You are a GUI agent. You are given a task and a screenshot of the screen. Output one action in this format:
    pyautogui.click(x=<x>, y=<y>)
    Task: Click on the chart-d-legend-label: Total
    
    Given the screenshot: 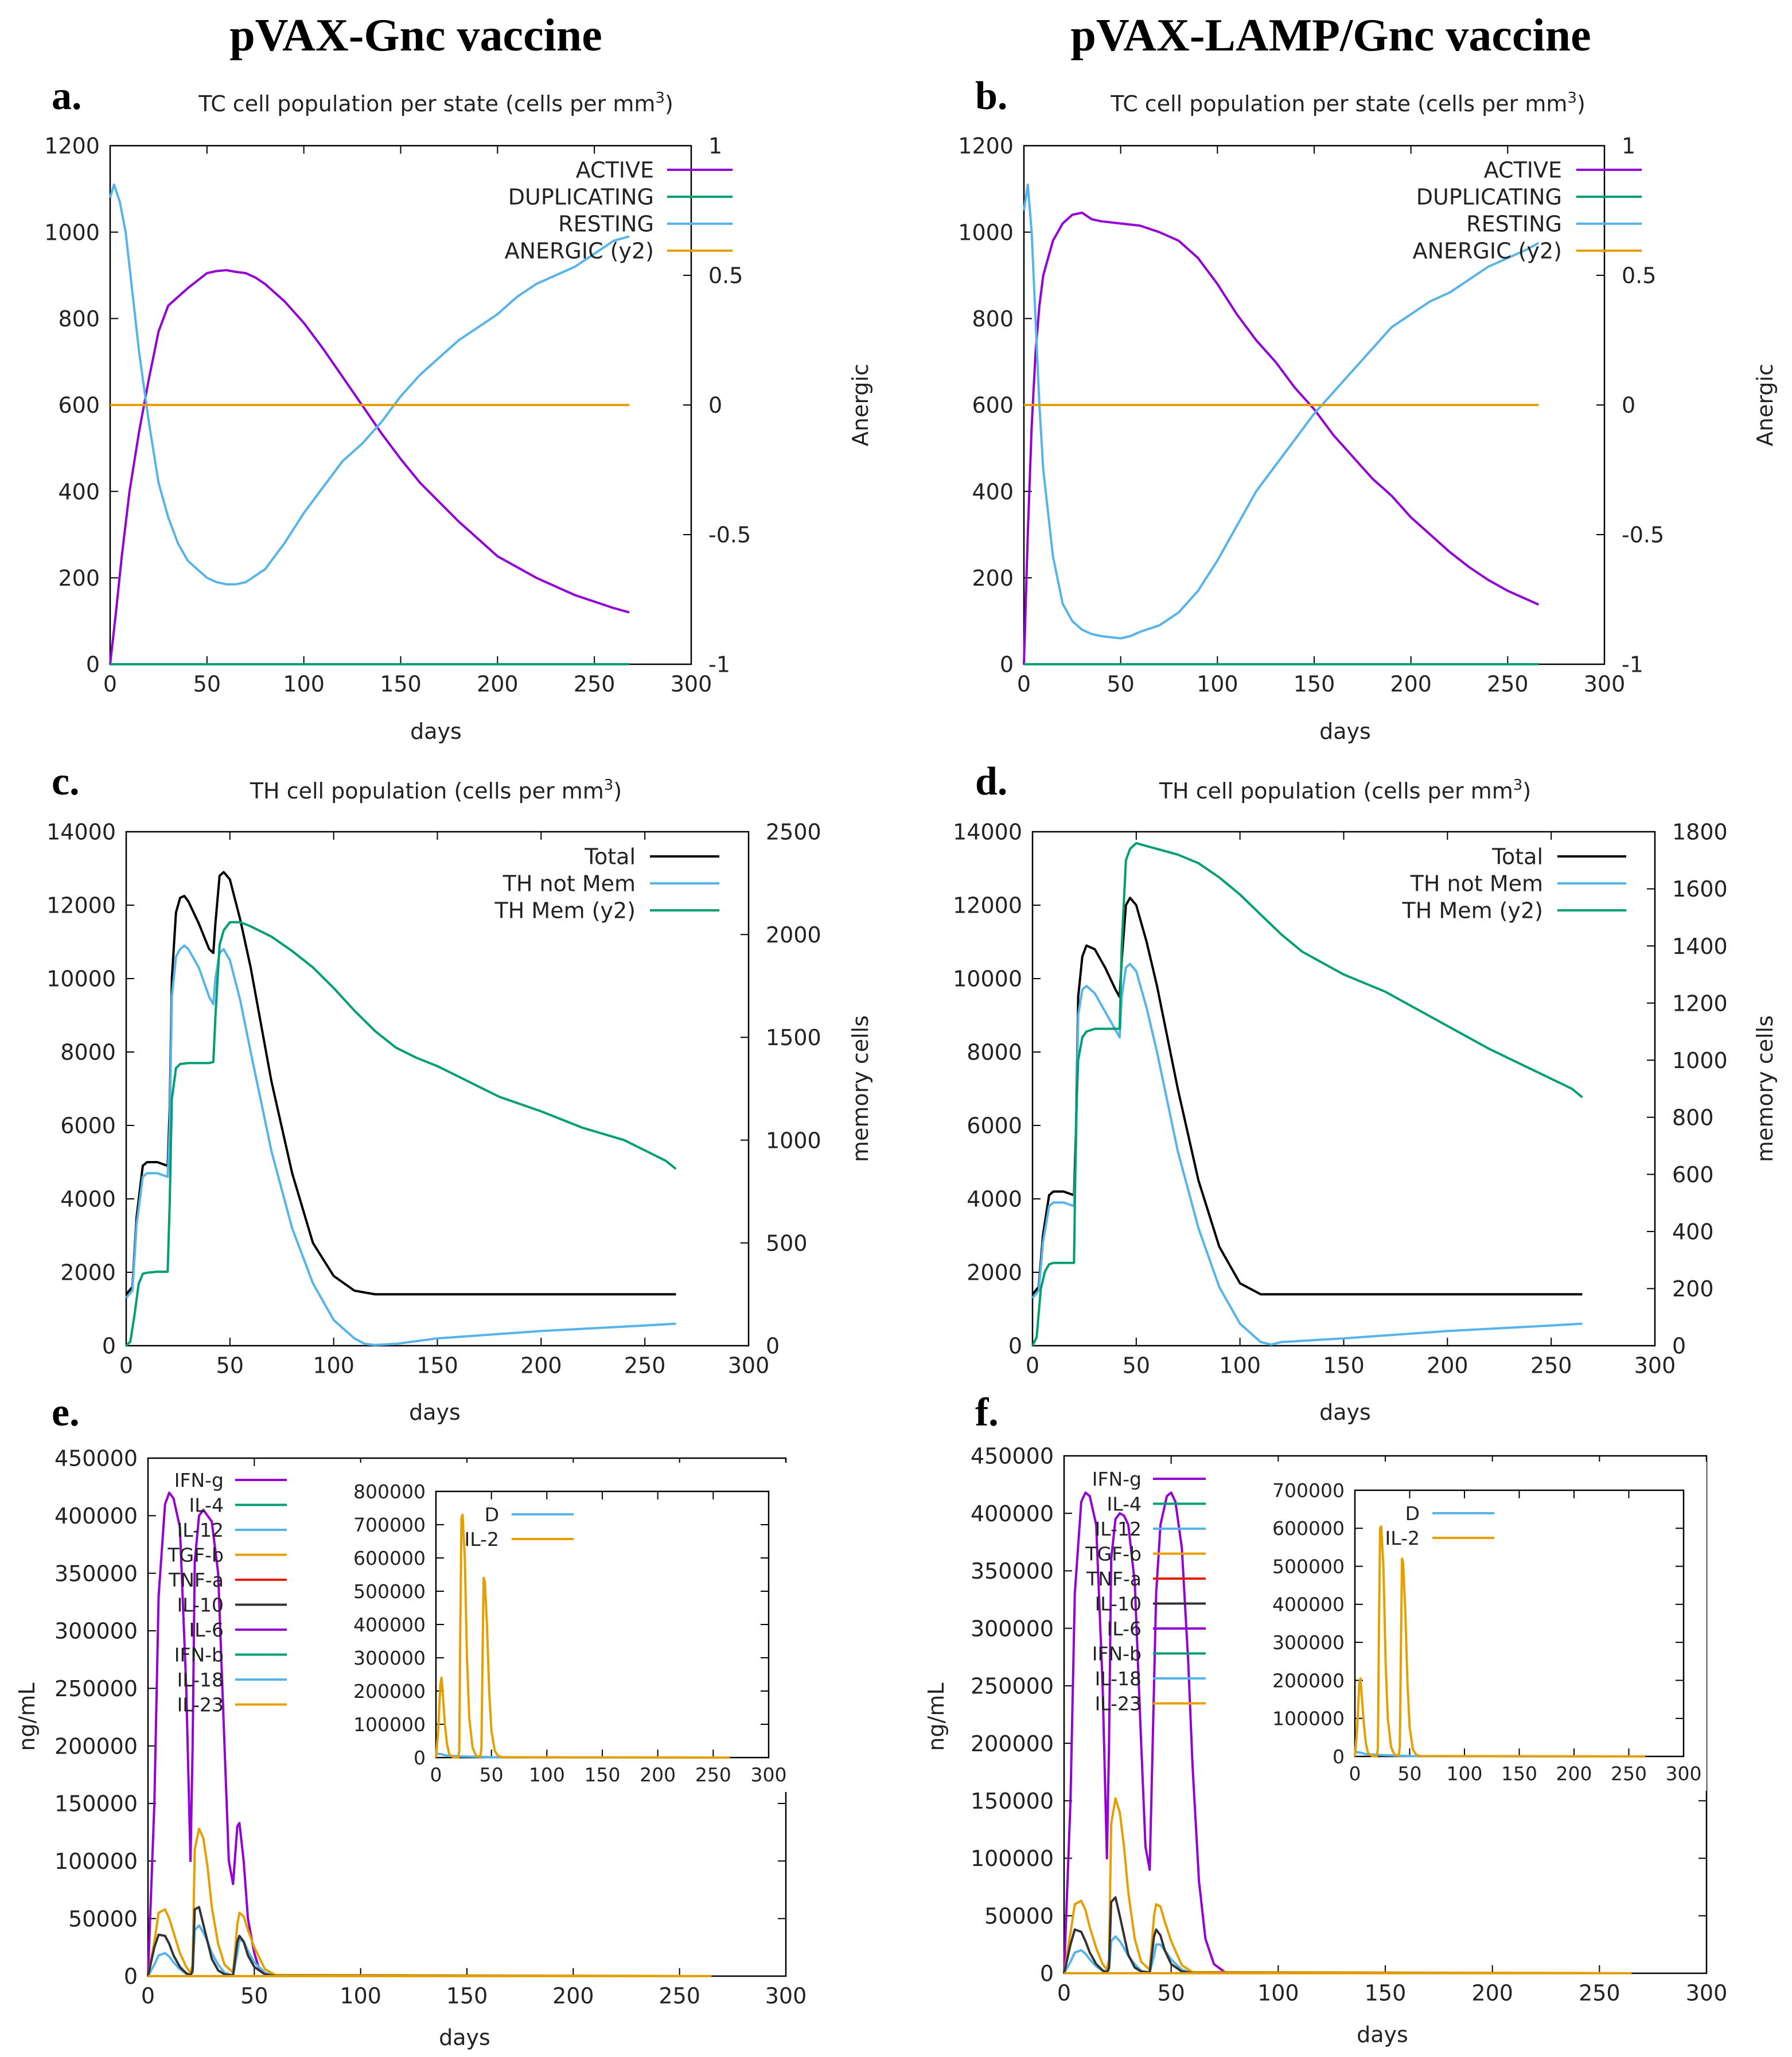 What is the action you would take?
    pyautogui.click(x=1517, y=857)
    